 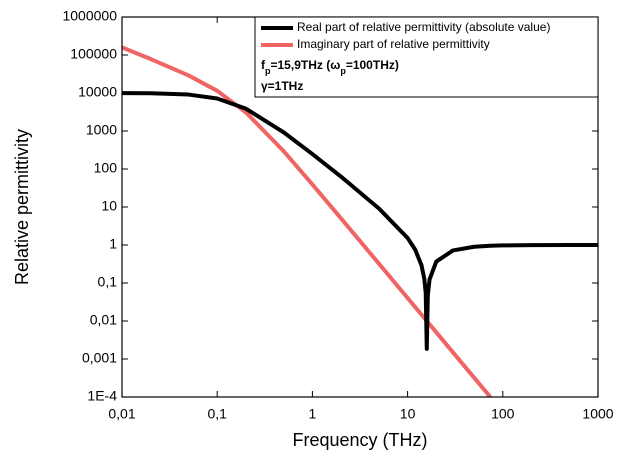 What do you see at coordinates (393, 44) in the screenshot?
I see `legend-label: Imaginary part of relative permittivity` at bounding box center [393, 44].